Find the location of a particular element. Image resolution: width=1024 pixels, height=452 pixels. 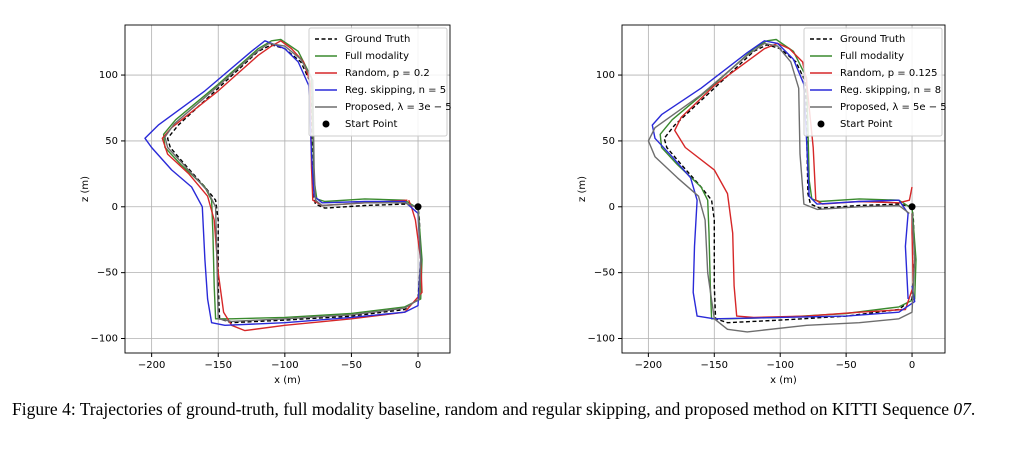

legend-label: Random, p = 0.2 is located at coordinates (387, 73).